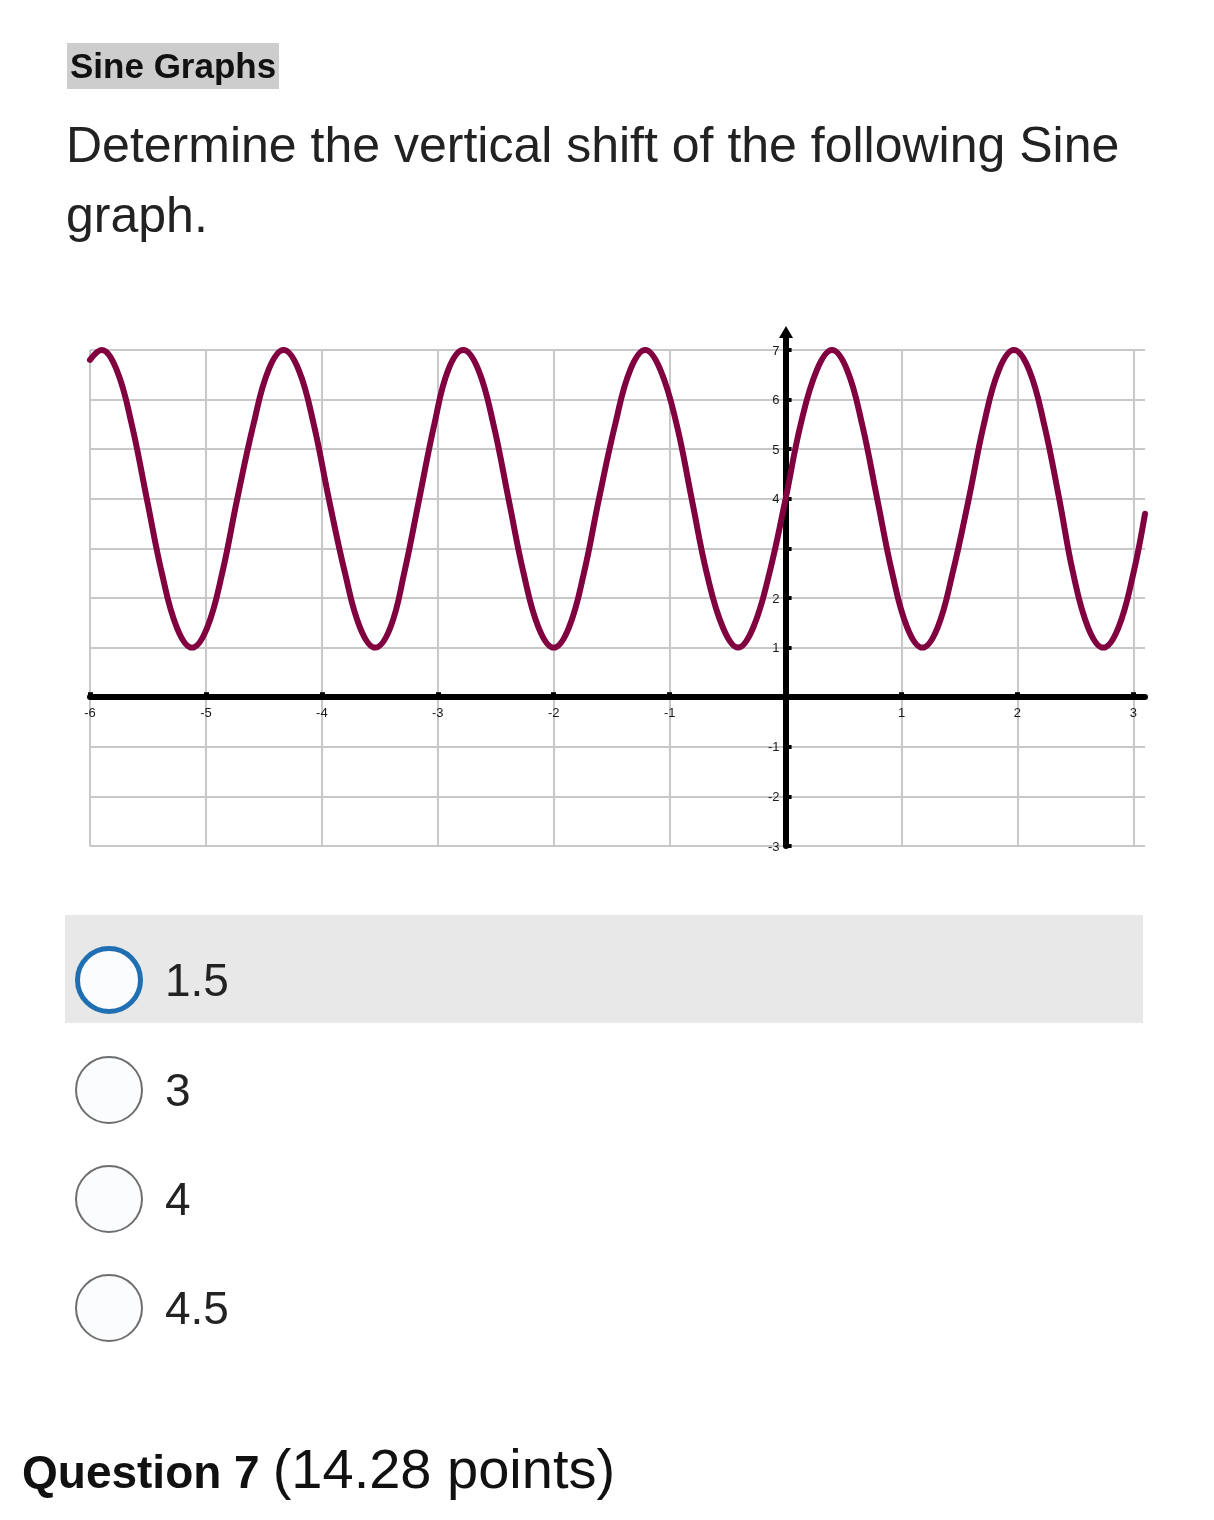 The width and height of the screenshot is (1214, 1520). Describe the element at coordinates (901, 713) in the screenshot. I see `x-tick-label: 1` at that location.